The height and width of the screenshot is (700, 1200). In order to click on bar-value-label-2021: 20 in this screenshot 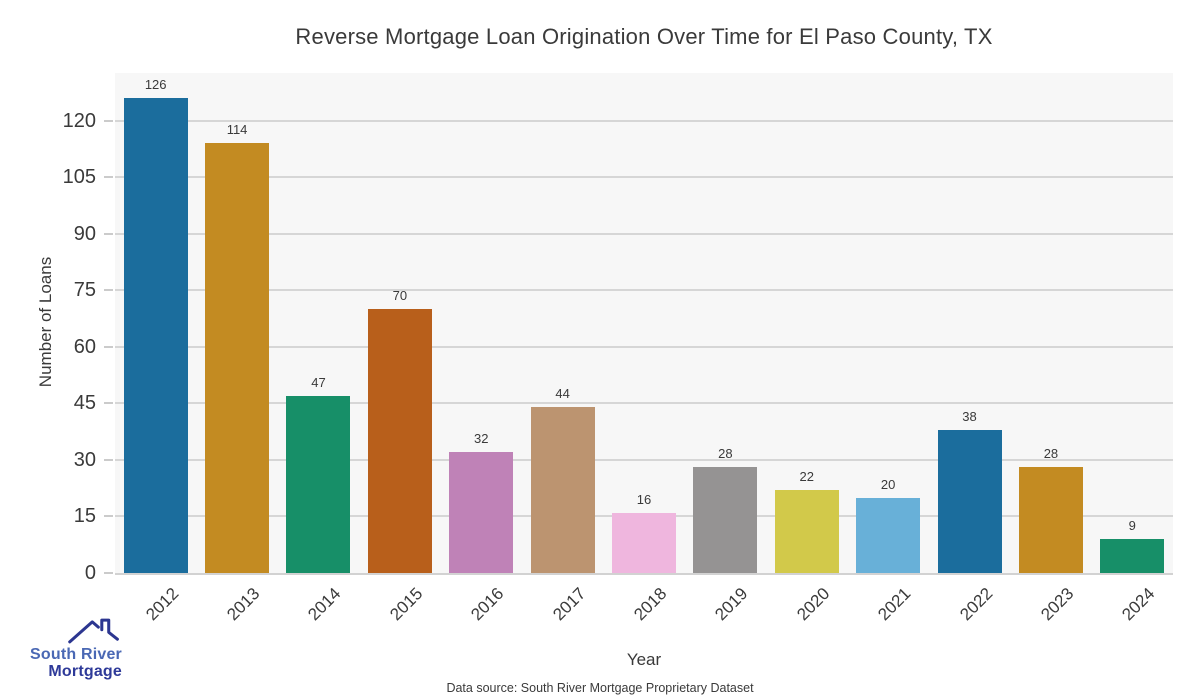, I will do `click(888, 484)`.